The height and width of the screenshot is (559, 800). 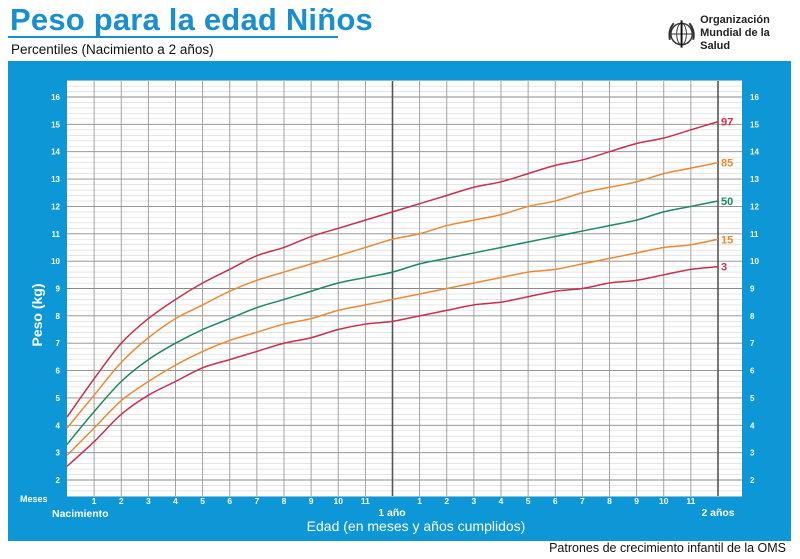 What do you see at coordinates (735, 39) in the screenshot?
I see `logo-line-2: Mundial de la Salud` at bounding box center [735, 39].